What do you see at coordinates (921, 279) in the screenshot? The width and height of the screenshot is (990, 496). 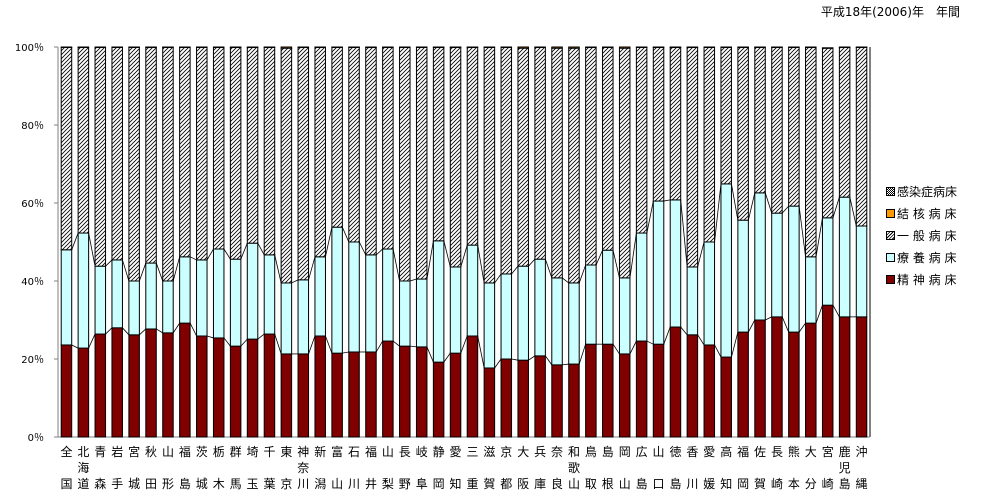 I see `legend-item-psychiatric: 精 神 病 床` at bounding box center [921, 279].